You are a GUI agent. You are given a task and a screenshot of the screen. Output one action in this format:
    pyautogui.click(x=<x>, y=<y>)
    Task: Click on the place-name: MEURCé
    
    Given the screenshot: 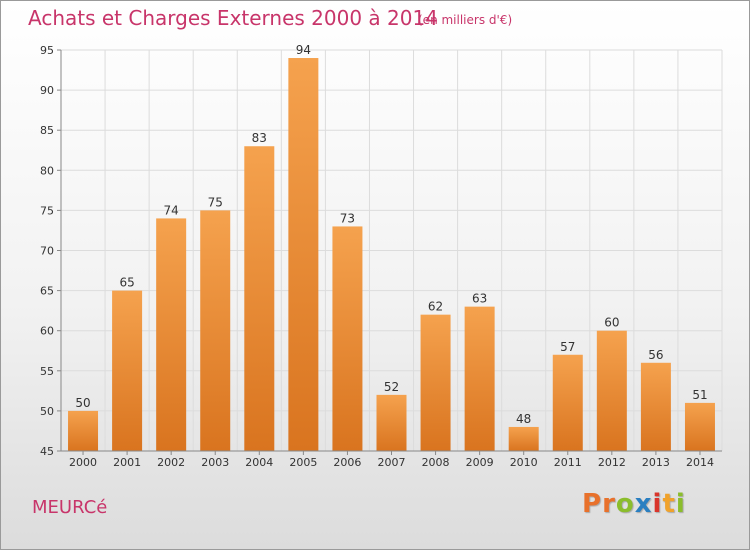 What is the action you would take?
    pyautogui.click(x=70, y=507)
    